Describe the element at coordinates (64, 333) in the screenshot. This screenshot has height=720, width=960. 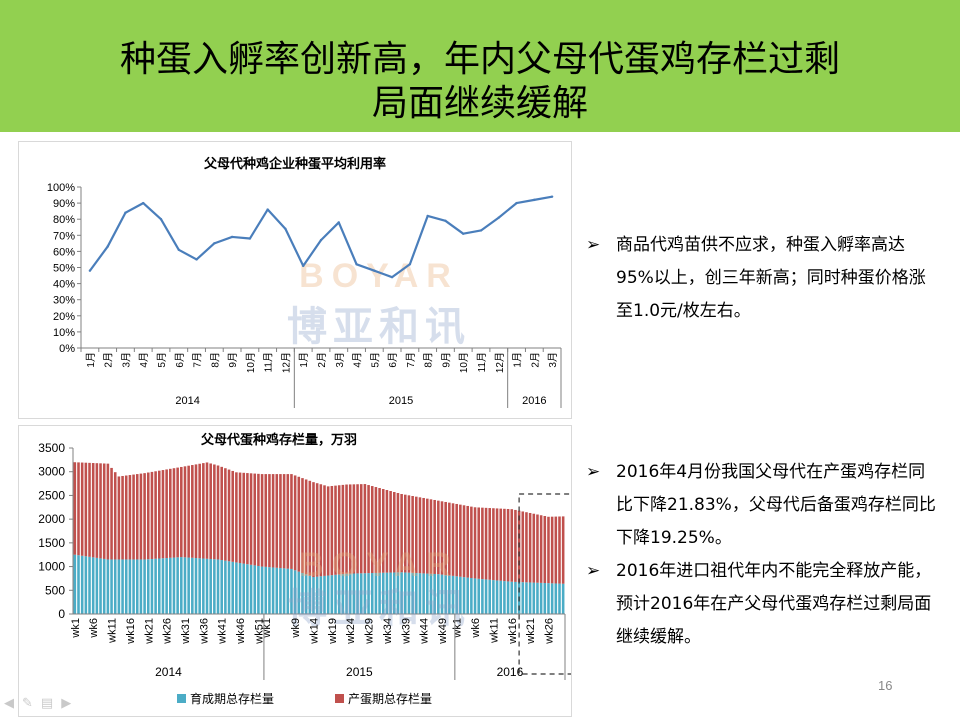
I see `y-tick-label: 10%` at that location.